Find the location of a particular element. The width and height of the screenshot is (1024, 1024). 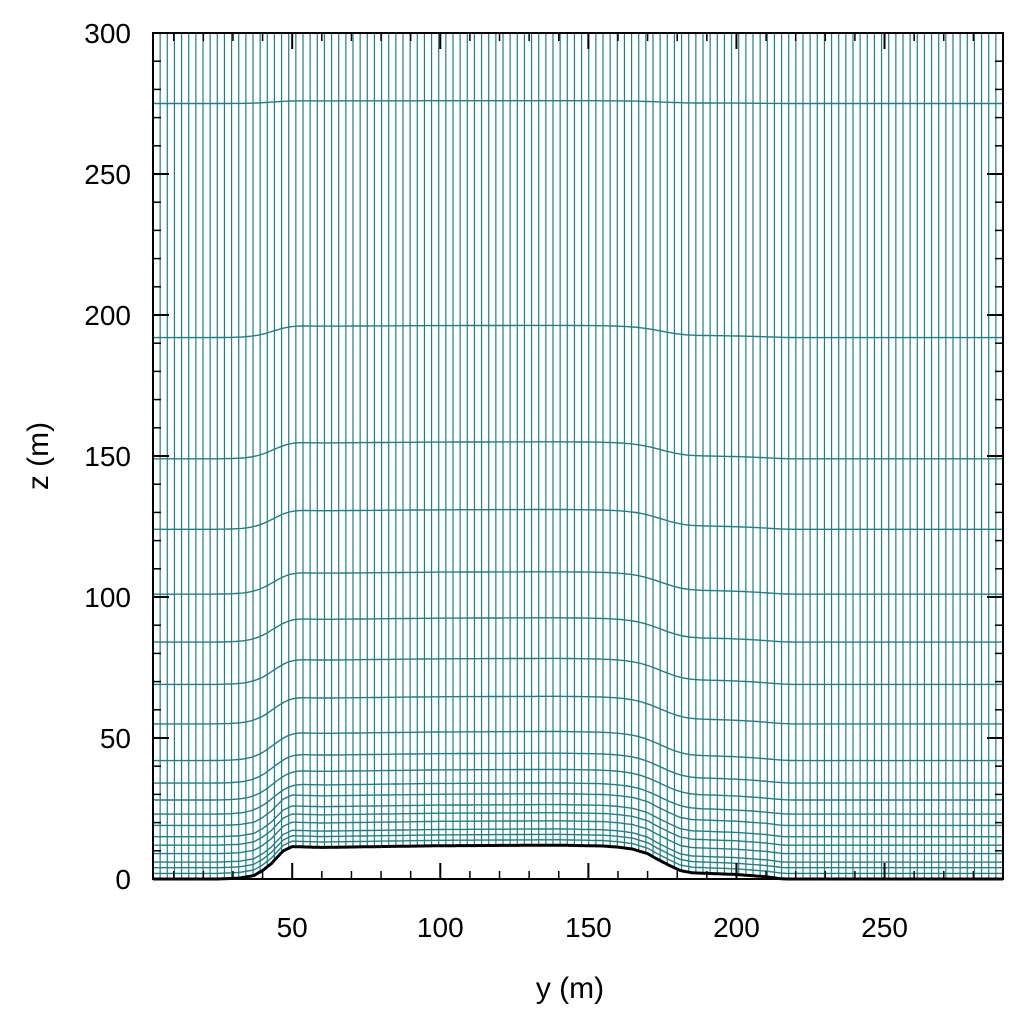

x-tick-label: 150 is located at coordinates (588, 927).